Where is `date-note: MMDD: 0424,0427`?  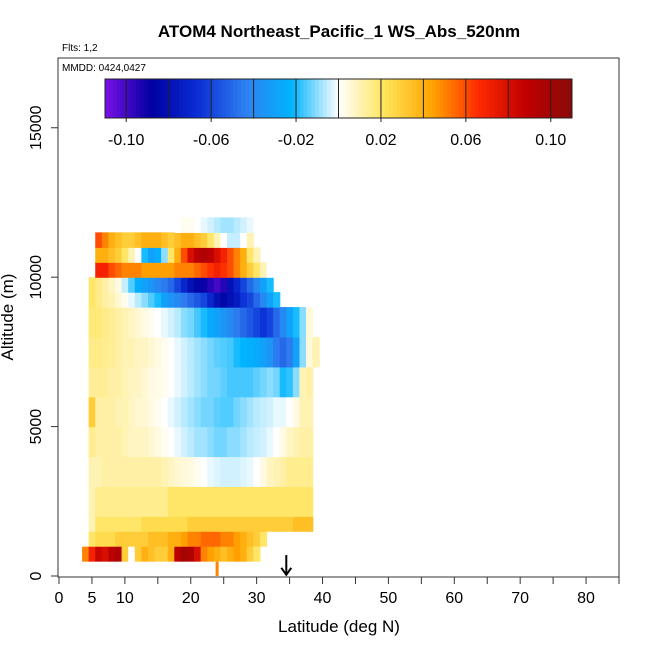 date-note: MMDD: 0424,0427 is located at coordinates (104, 68).